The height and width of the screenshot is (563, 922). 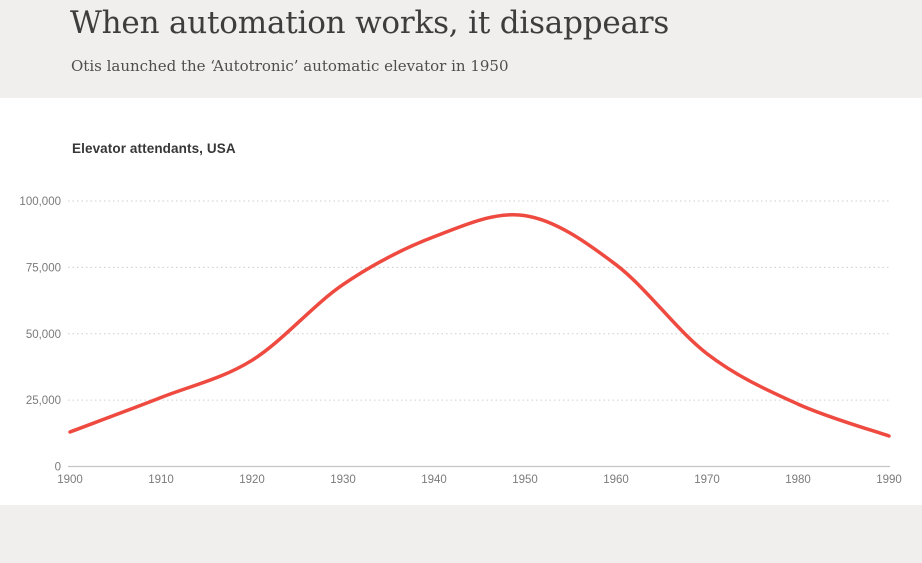 What do you see at coordinates (154, 148) in the screenshot?
I see `chart-title: Elevator attendants, USA` at bounding box center [154, 148].